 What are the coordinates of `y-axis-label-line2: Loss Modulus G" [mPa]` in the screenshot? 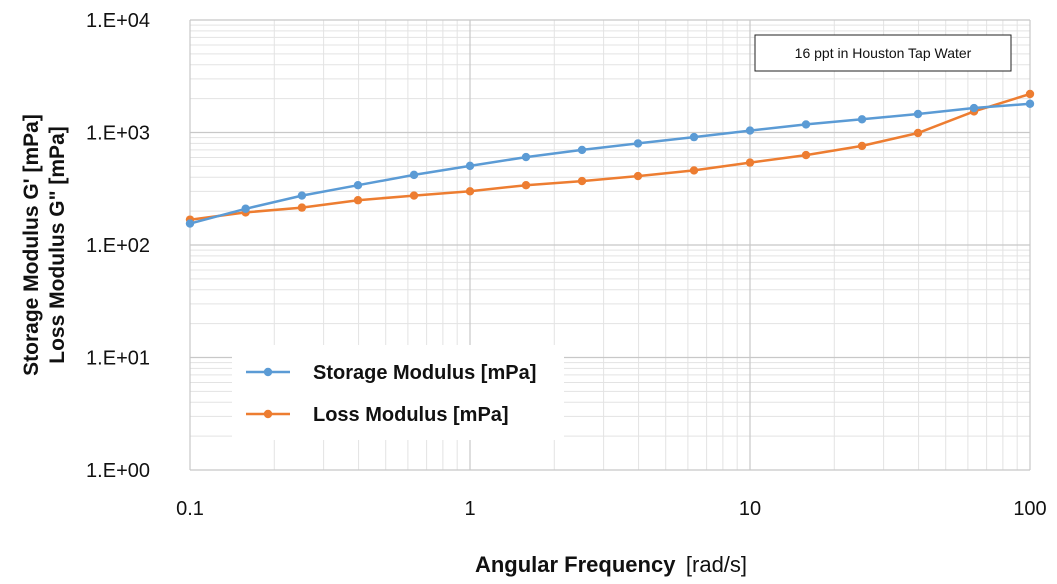 It's located at (57, 244).